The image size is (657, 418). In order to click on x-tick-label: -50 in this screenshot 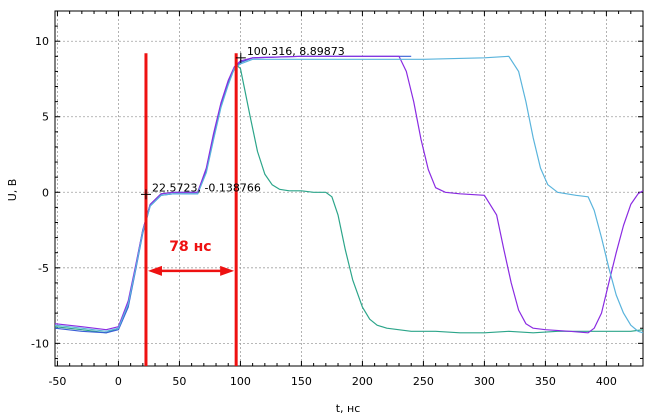, I will do `click(57, 381)`.